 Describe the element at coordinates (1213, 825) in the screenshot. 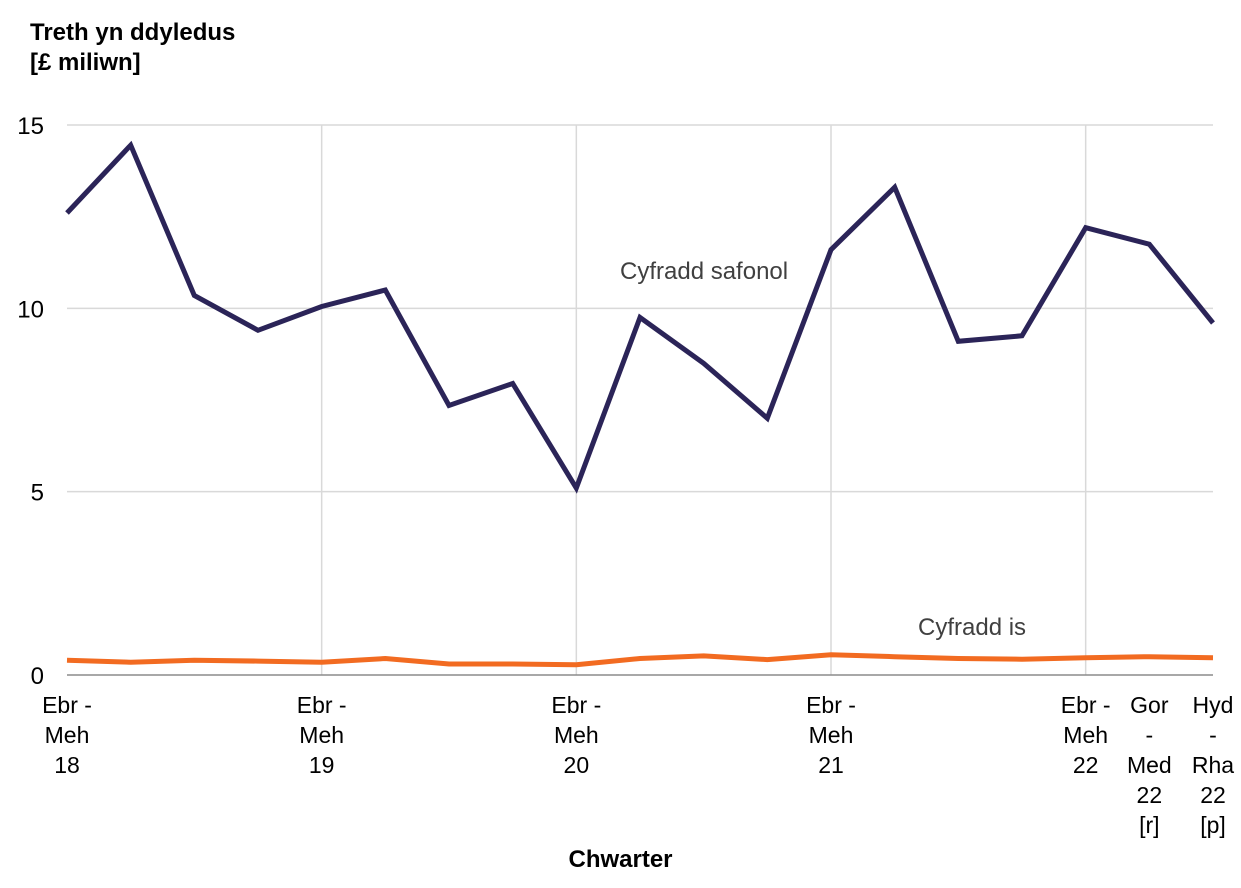

I see `x-tick-label-line: [p]` at that location.